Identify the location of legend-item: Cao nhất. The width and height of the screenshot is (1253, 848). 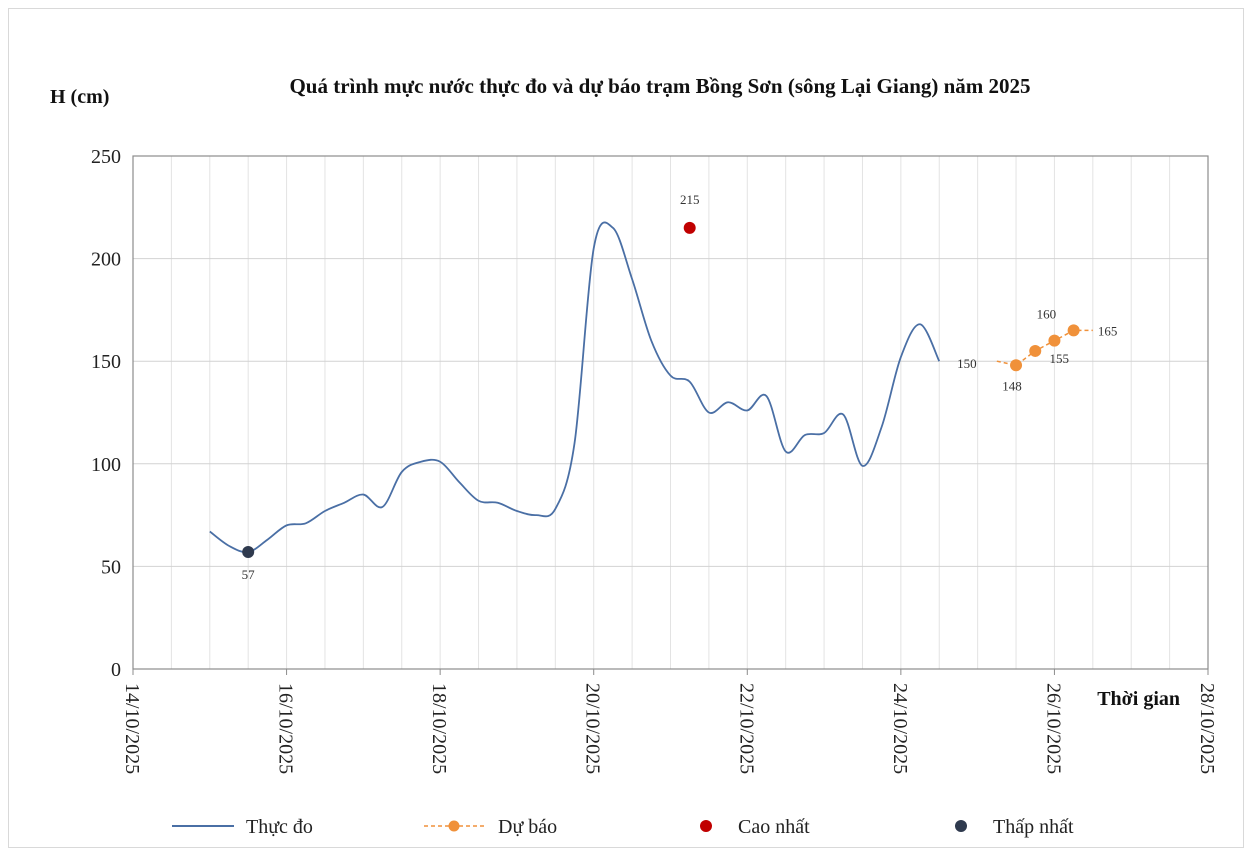
(755, 827).